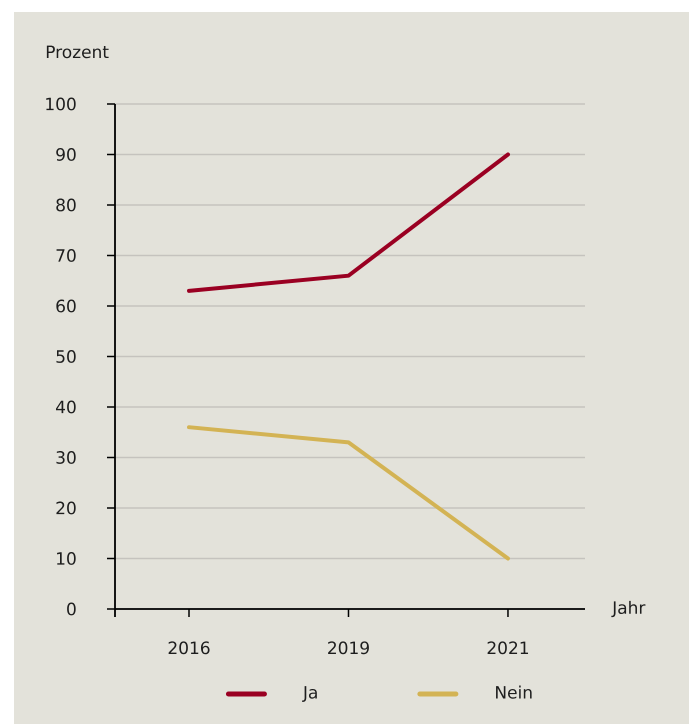 The height and width of the screenshot is (724, 694). What do you see at coordinates (77, 52) in the screenshot?
I see `y-axis-title: Prozent` at bounding box center [77, 52].